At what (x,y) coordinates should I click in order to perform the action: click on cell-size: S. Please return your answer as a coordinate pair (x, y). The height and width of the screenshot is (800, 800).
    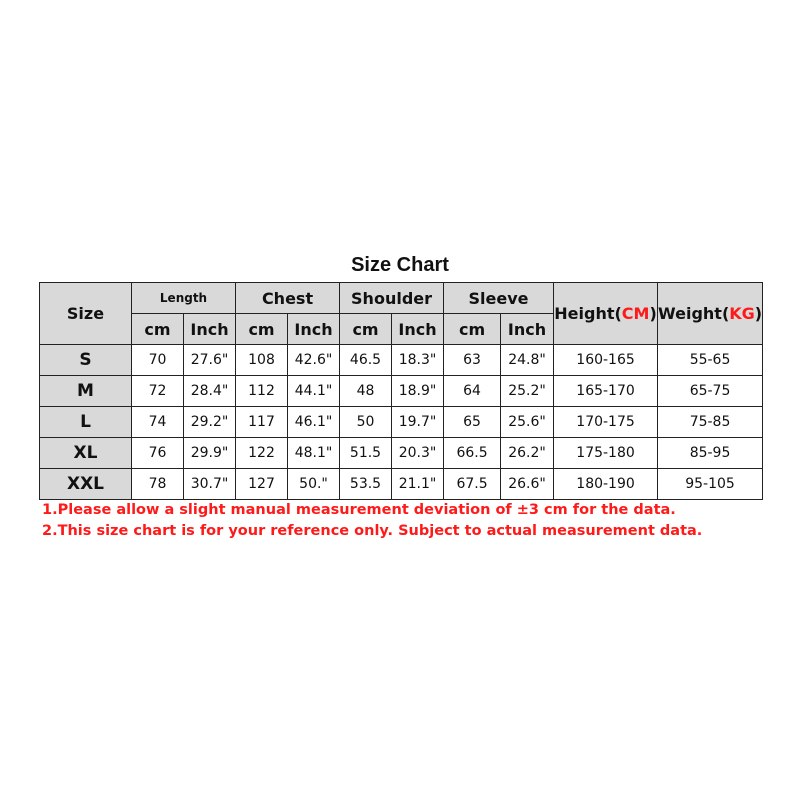
    Looking at the image, I should click on (85, 360).